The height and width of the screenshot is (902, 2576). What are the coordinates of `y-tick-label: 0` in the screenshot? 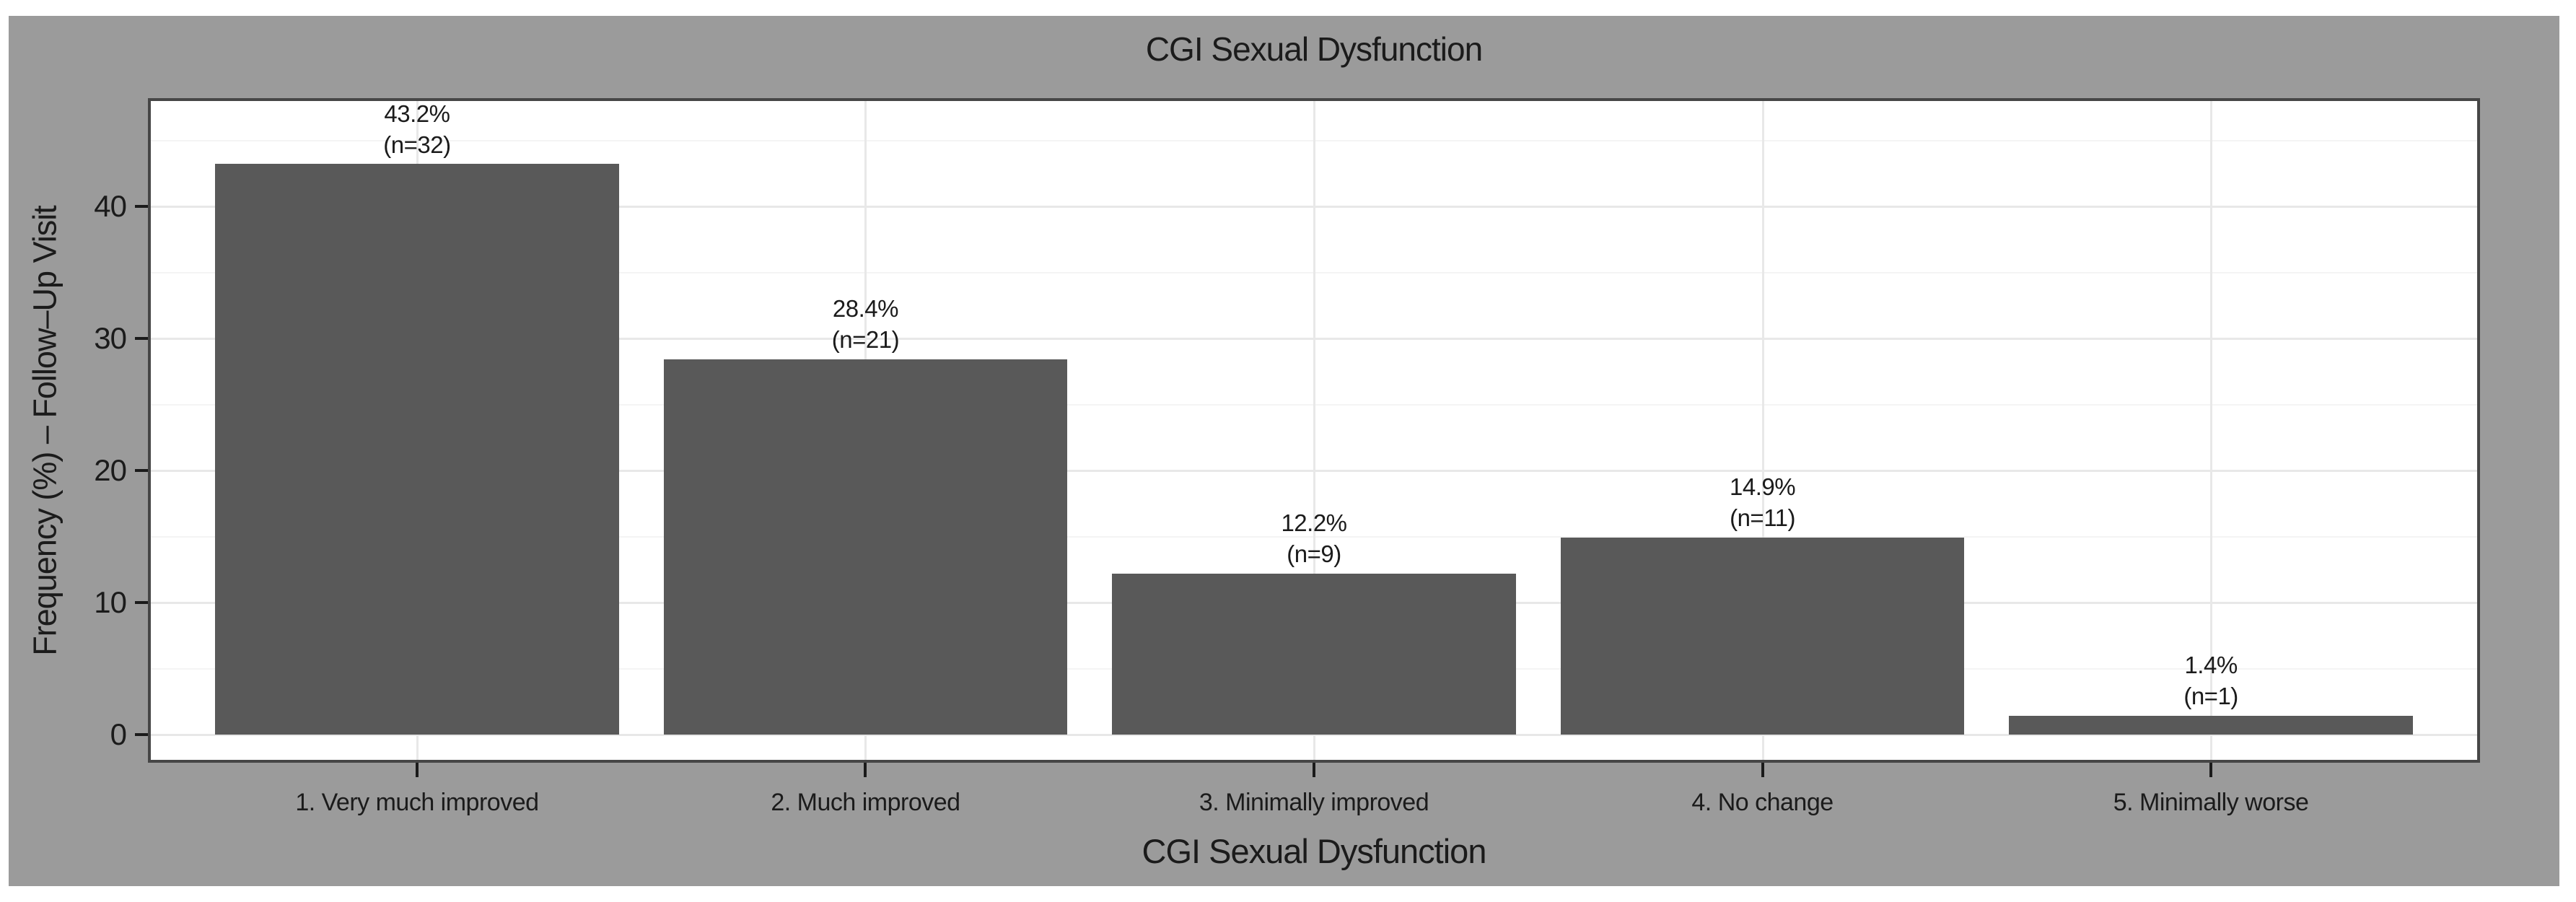 It's located at (118, 734).